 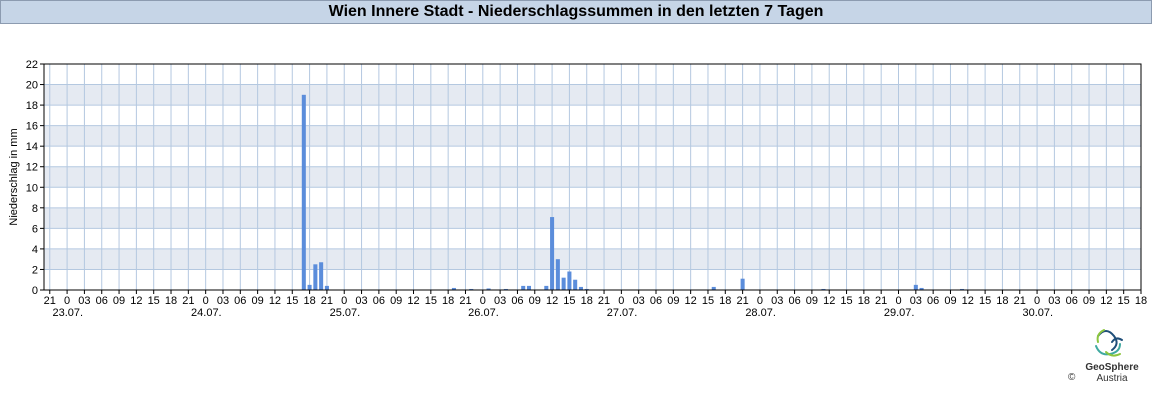 I want to click on copyright-mark: ©, so click(x=1072, y=377).